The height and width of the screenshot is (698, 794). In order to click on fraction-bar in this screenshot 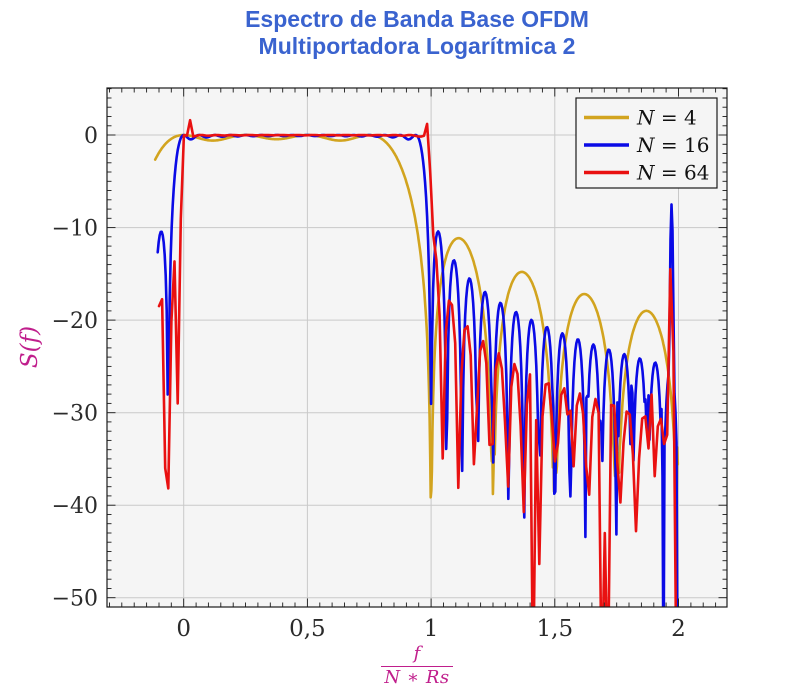, I will do `click(417, 666)`.